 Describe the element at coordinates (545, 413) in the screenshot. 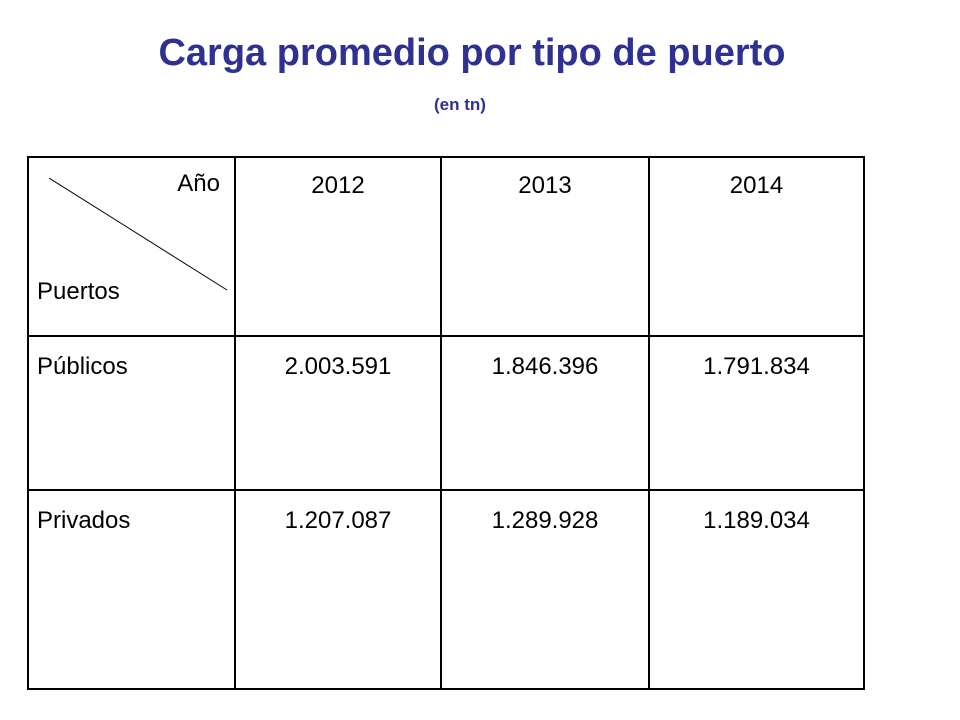

I see `table-cell: 1.846.396` at that location.